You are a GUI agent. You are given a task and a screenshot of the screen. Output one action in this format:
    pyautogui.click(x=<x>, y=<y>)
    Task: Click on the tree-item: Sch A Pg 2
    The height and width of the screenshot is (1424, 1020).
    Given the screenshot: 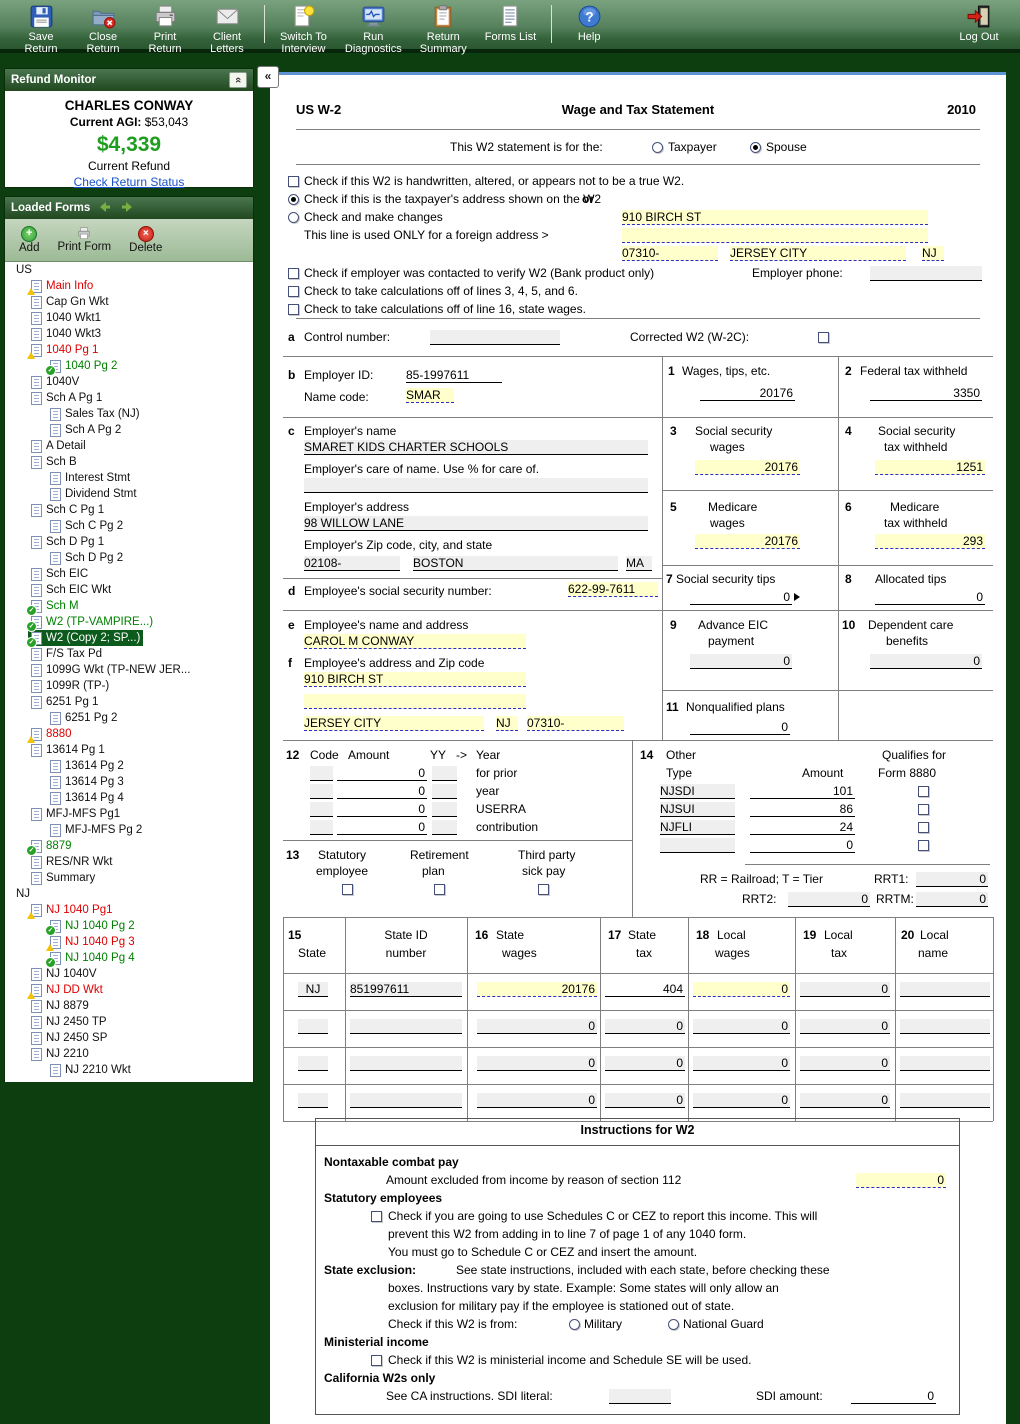 What is the action you would take?
    pyautogui.click(x=129, y=430)
    